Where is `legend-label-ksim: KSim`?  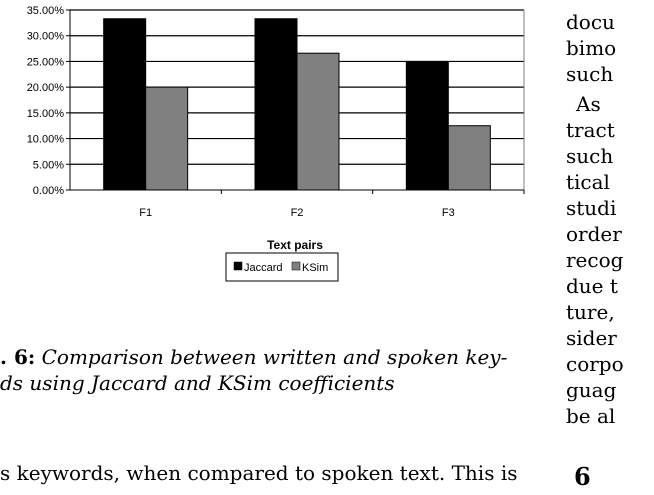 legend-label-ksim: KSim is located at coordinates (315, 268).